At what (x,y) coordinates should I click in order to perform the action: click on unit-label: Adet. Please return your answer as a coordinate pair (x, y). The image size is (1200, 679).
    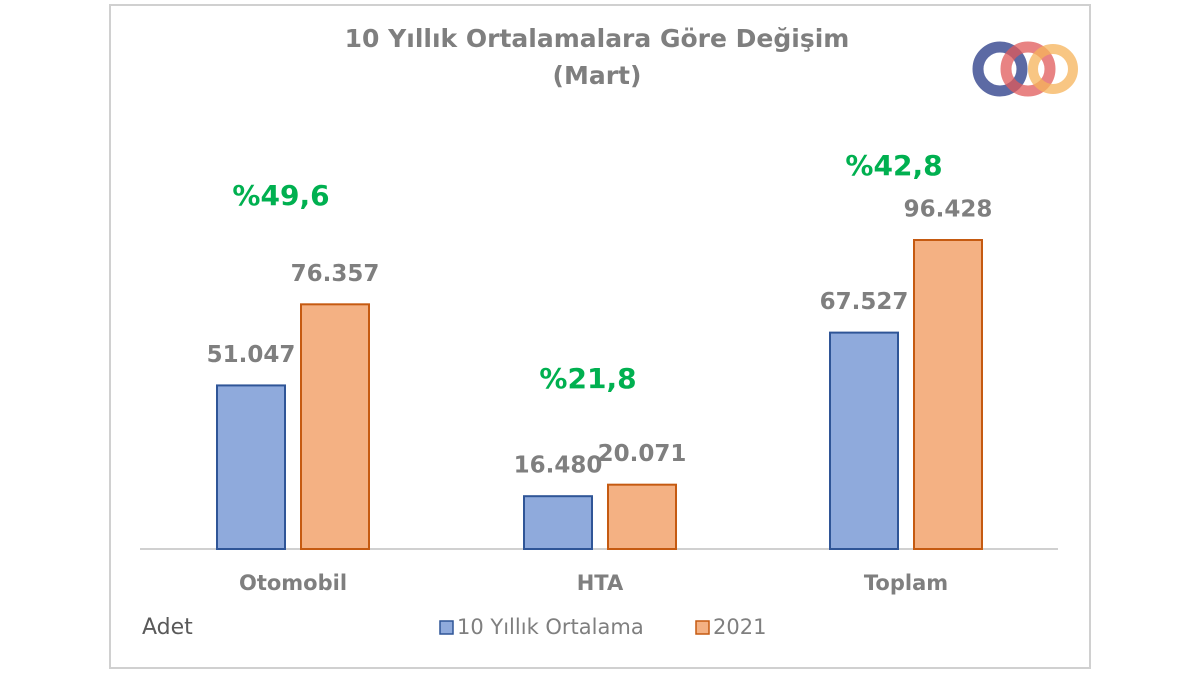
    Looking at the image, I should click on (167, 627).